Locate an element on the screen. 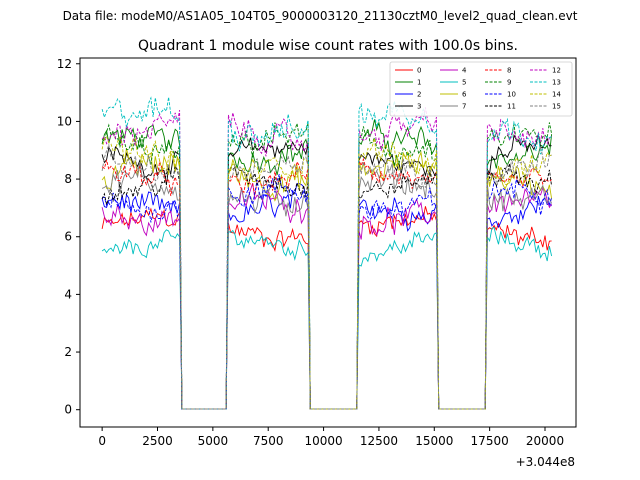  y-tick-label: 0 is located at coordinates (68, 410).